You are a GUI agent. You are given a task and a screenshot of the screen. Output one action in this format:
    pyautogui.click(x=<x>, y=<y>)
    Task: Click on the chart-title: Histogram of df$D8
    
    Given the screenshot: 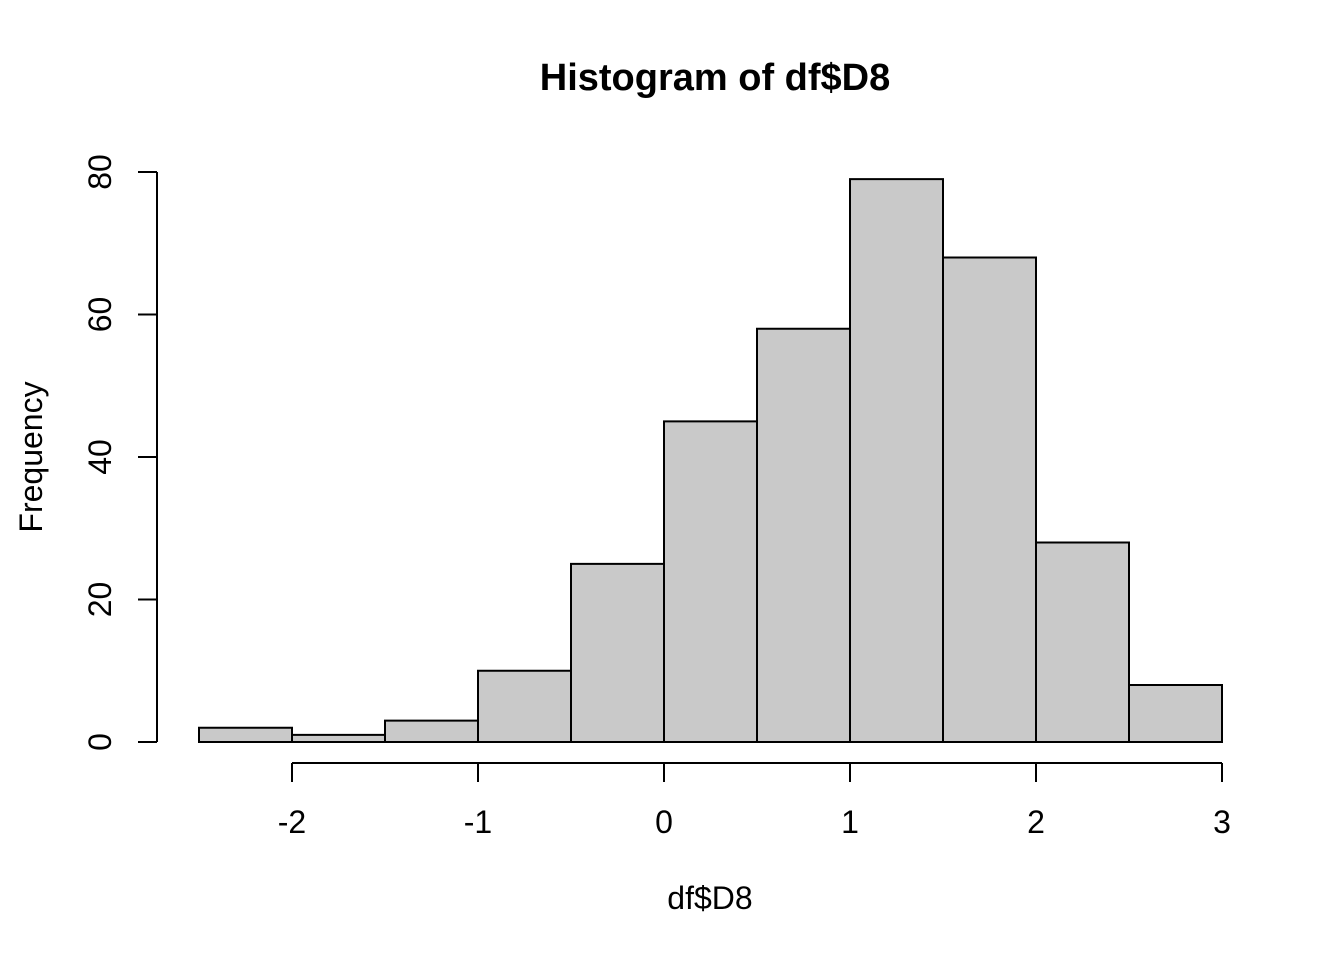 What is the action you would take?
    pyautogui.click(x=715, y=78)
    